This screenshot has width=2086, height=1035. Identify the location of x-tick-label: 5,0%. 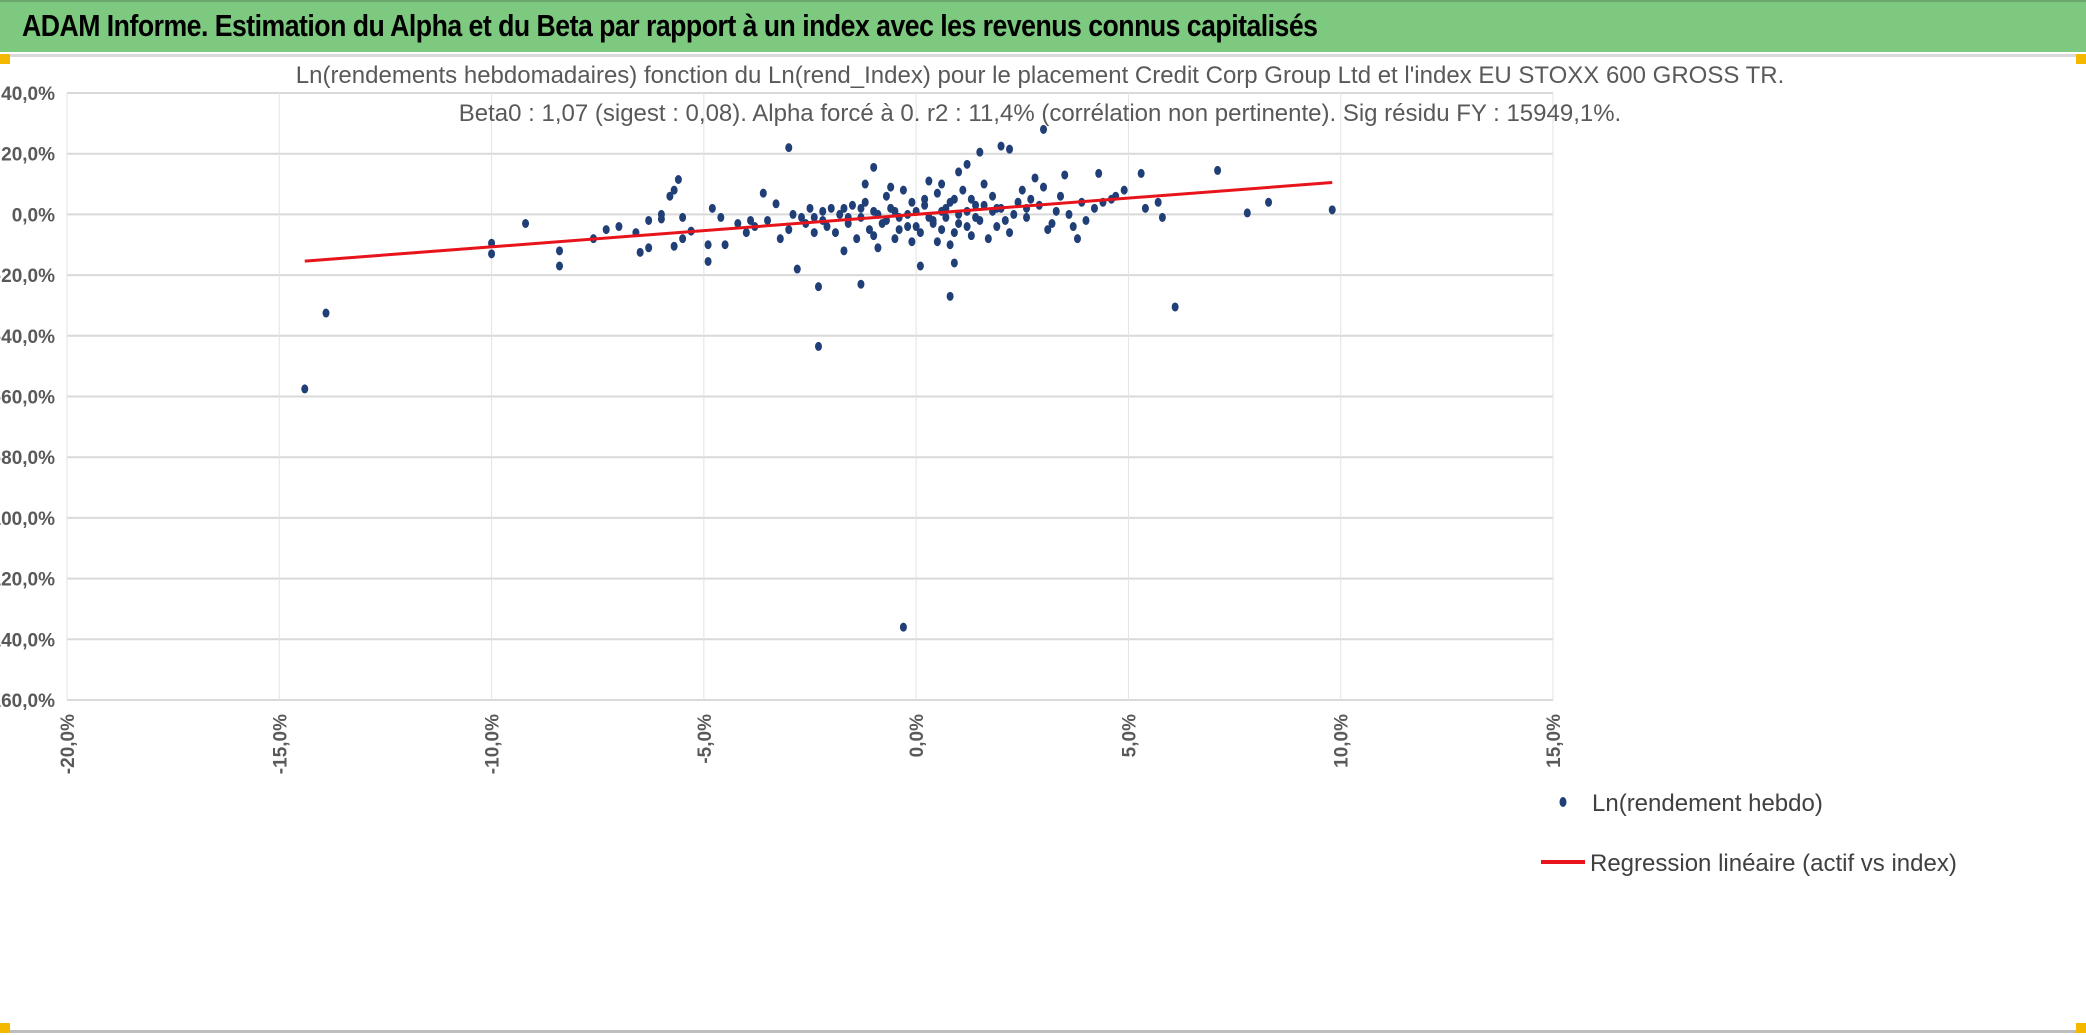
(1129, 735).